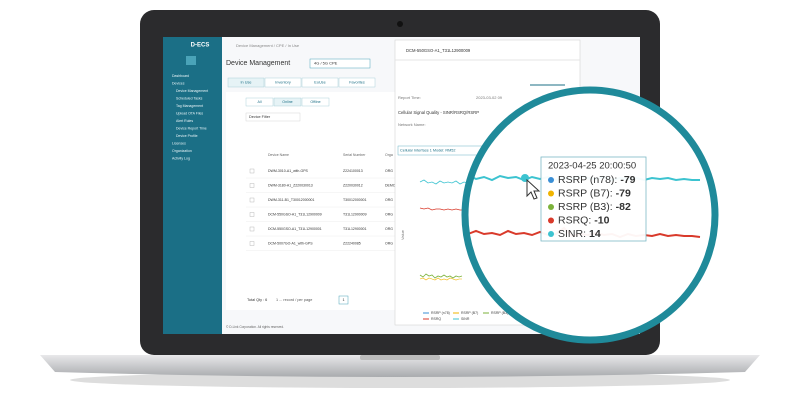 This screenshot has height=405, width=800. Describe the element at coordinates (340, 63) in the screenshot. I see `type-select` at that location.